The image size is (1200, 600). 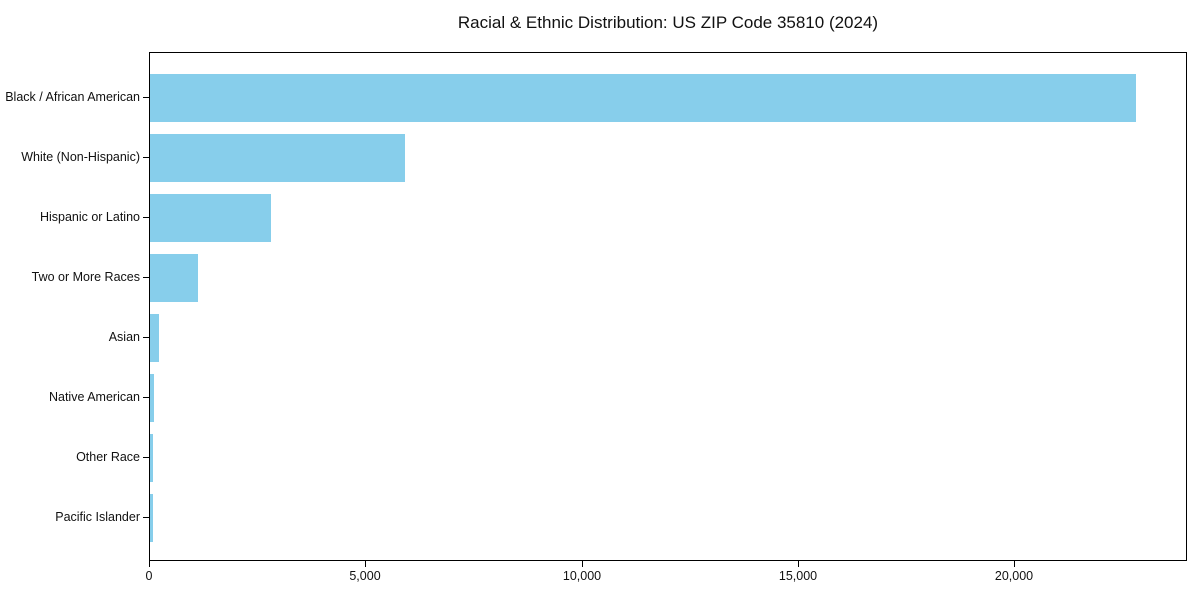 What do you see at coordinates (124, 337) in the screenshot?
I see `y-axis-label: Asian` at bounding box center [124, 337].